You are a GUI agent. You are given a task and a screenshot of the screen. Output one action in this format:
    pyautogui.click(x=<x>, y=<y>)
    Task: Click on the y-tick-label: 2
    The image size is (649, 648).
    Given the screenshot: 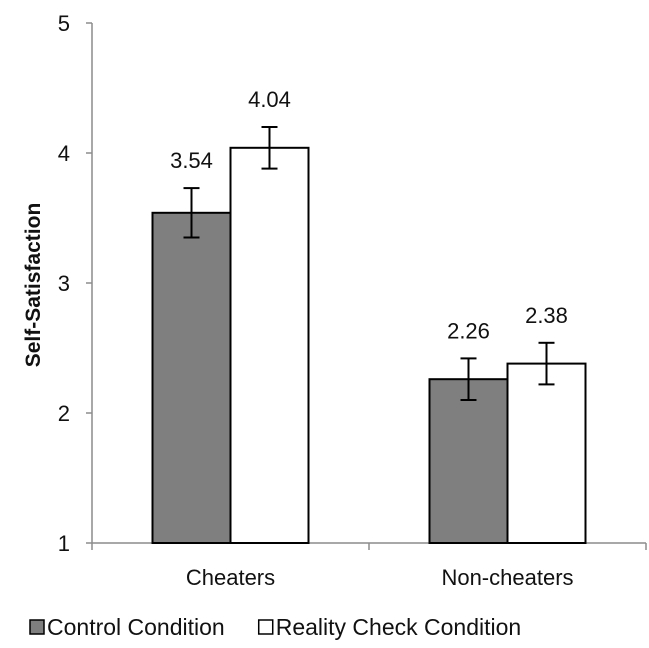 What is the action you would take?
    pyautogui.click(x=64, y=413)
    